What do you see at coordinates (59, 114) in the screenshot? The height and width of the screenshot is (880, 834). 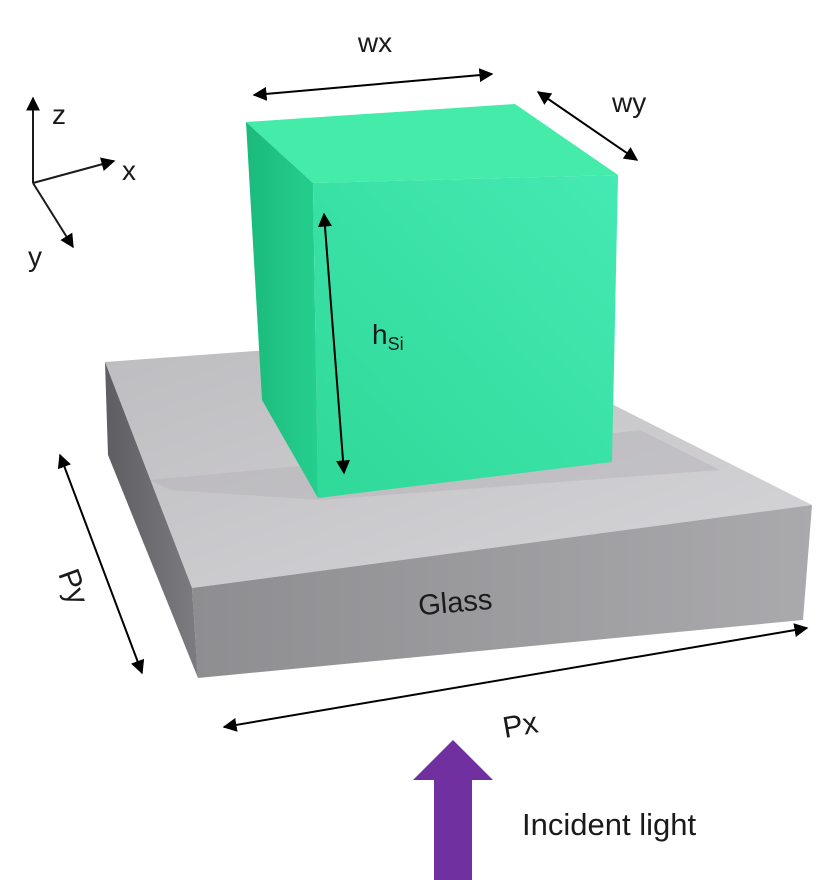 I see `axis-label-z: z` at bounding box center [59, 114].